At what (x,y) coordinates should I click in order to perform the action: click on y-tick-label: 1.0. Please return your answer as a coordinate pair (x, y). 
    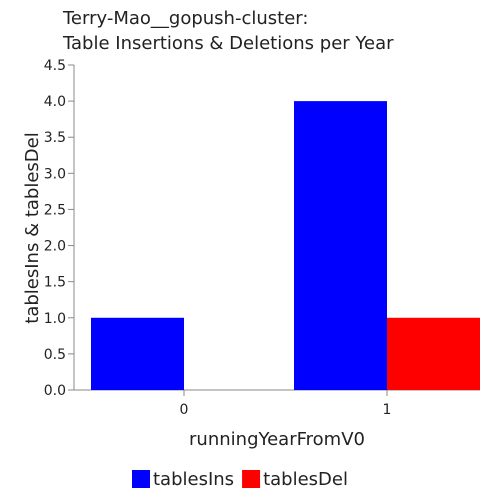
    Looking at the image, I should click on (55, 319).